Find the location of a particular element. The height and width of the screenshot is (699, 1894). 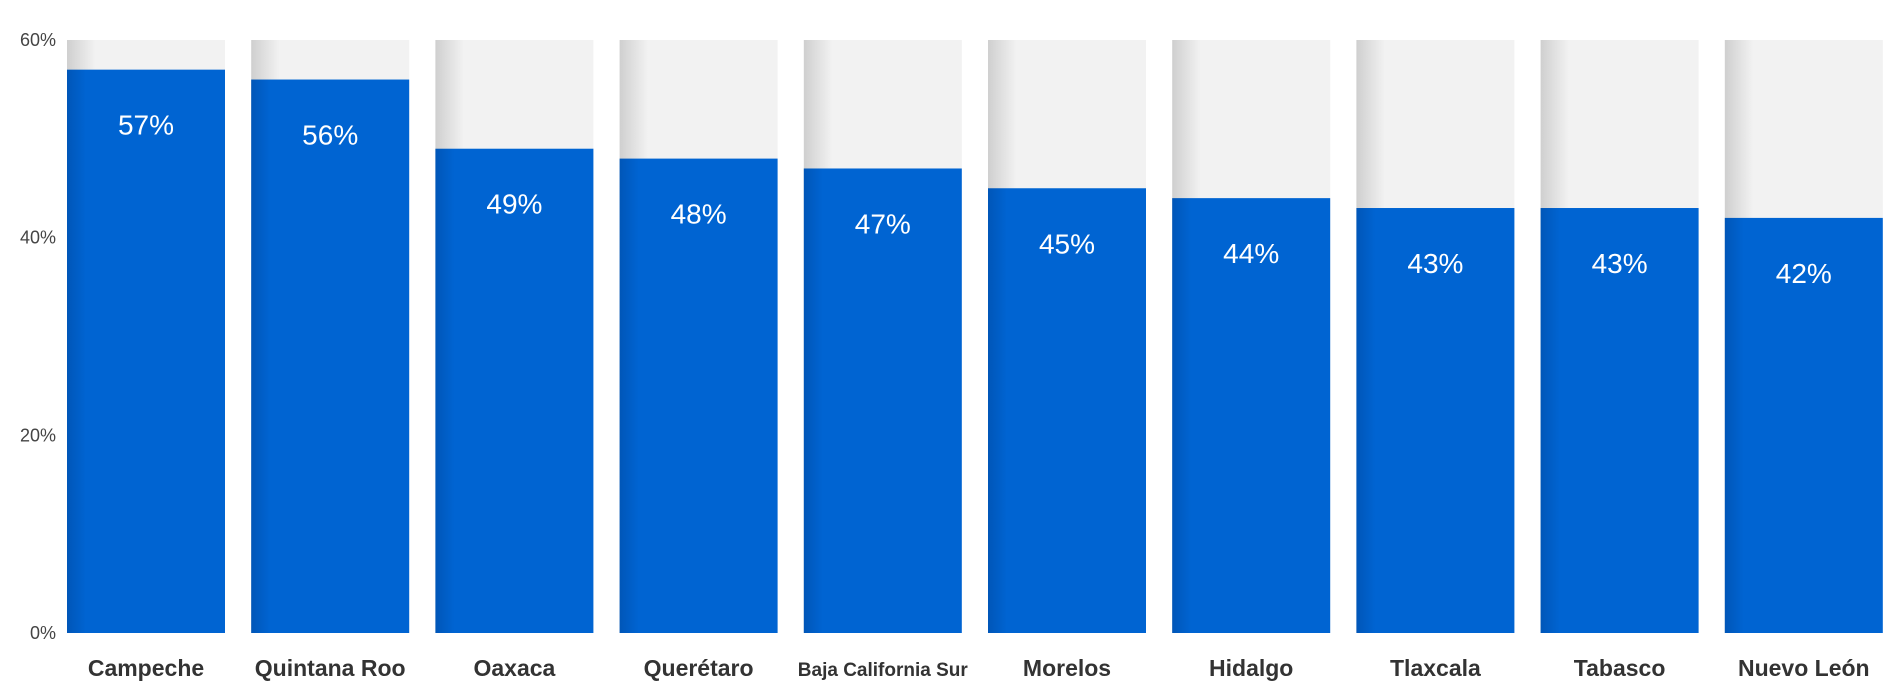

category-label: Querétaro is located at coordinates (699, 668).